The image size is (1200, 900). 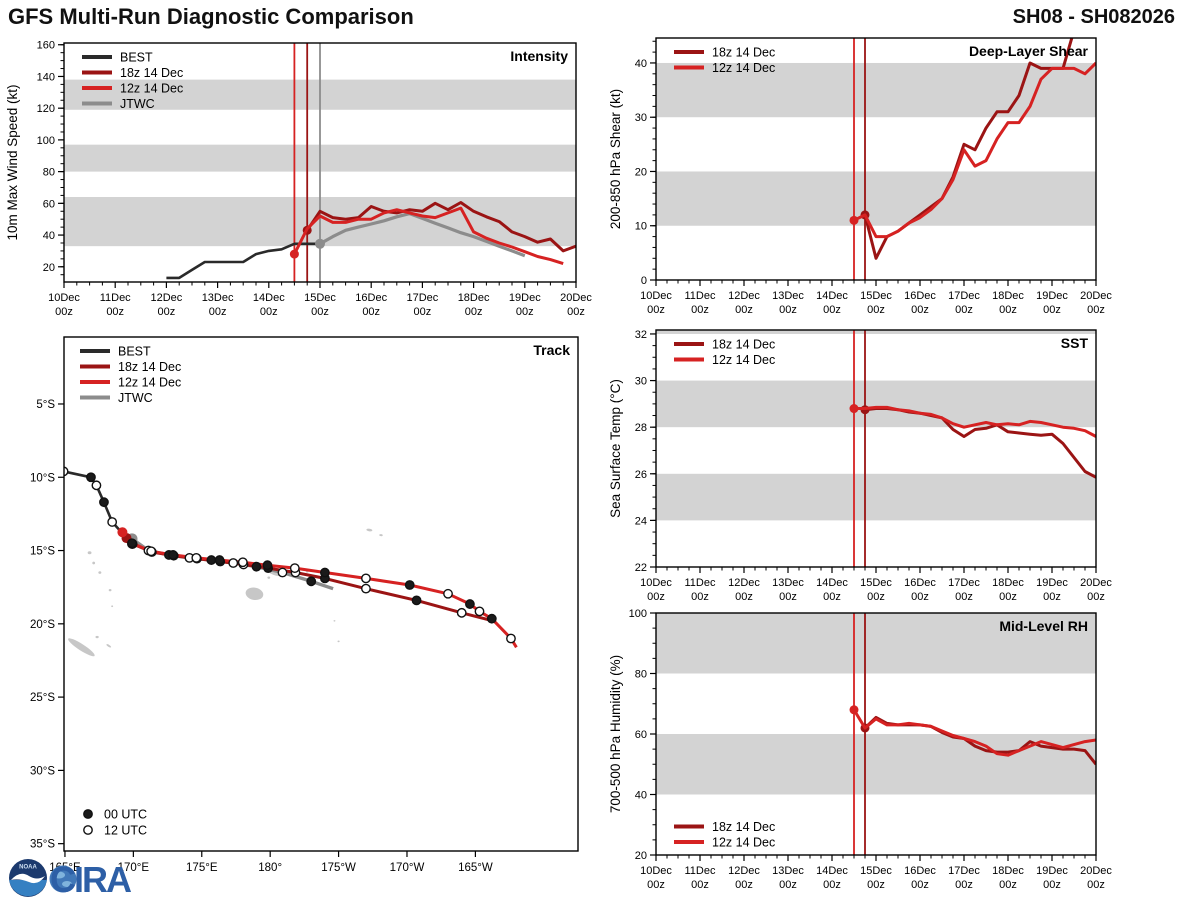 I want to click on x-tick-day-label: 20Dec, so click(x=576, y=298).